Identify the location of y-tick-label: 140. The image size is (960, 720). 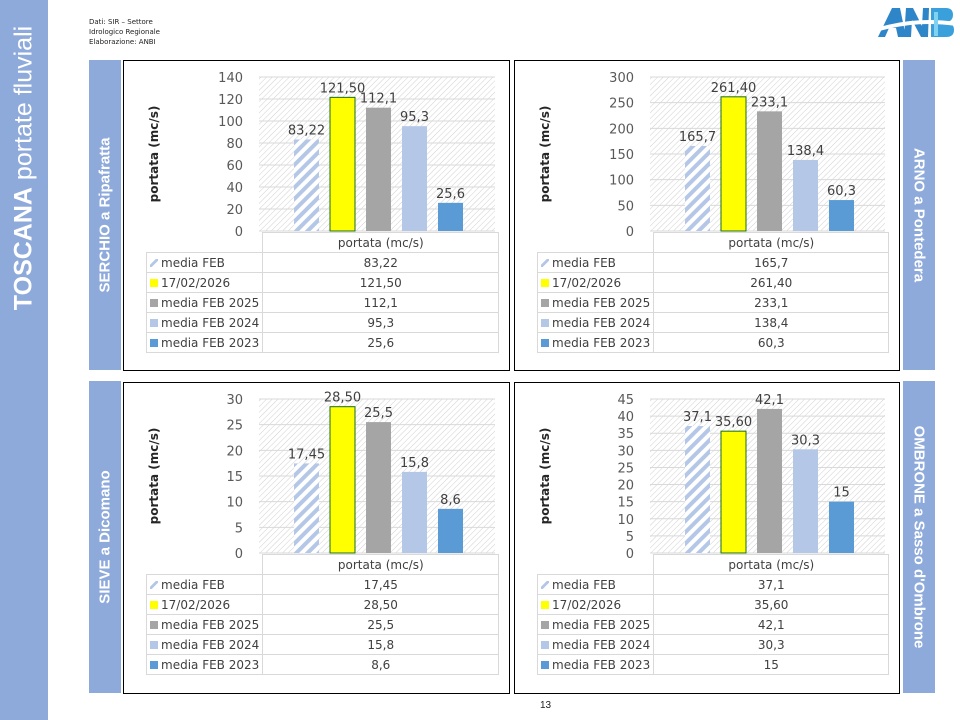
(230, 78).